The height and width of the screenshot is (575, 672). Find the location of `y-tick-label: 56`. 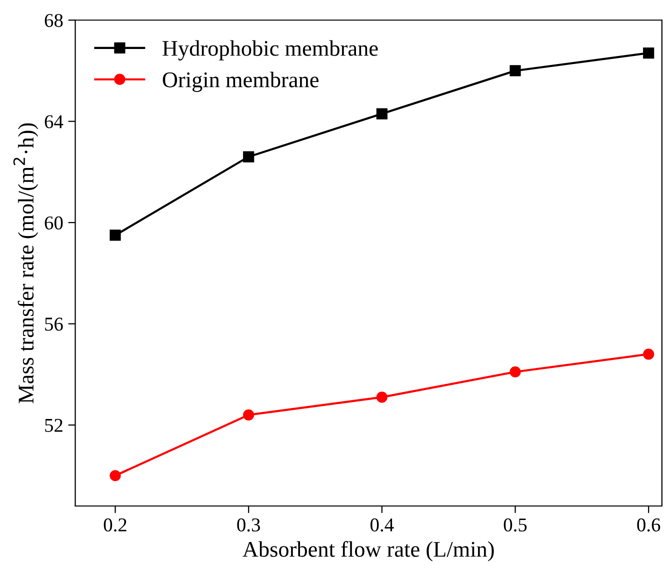

y-tick-label: 56 is located at coordinates (54, 324).